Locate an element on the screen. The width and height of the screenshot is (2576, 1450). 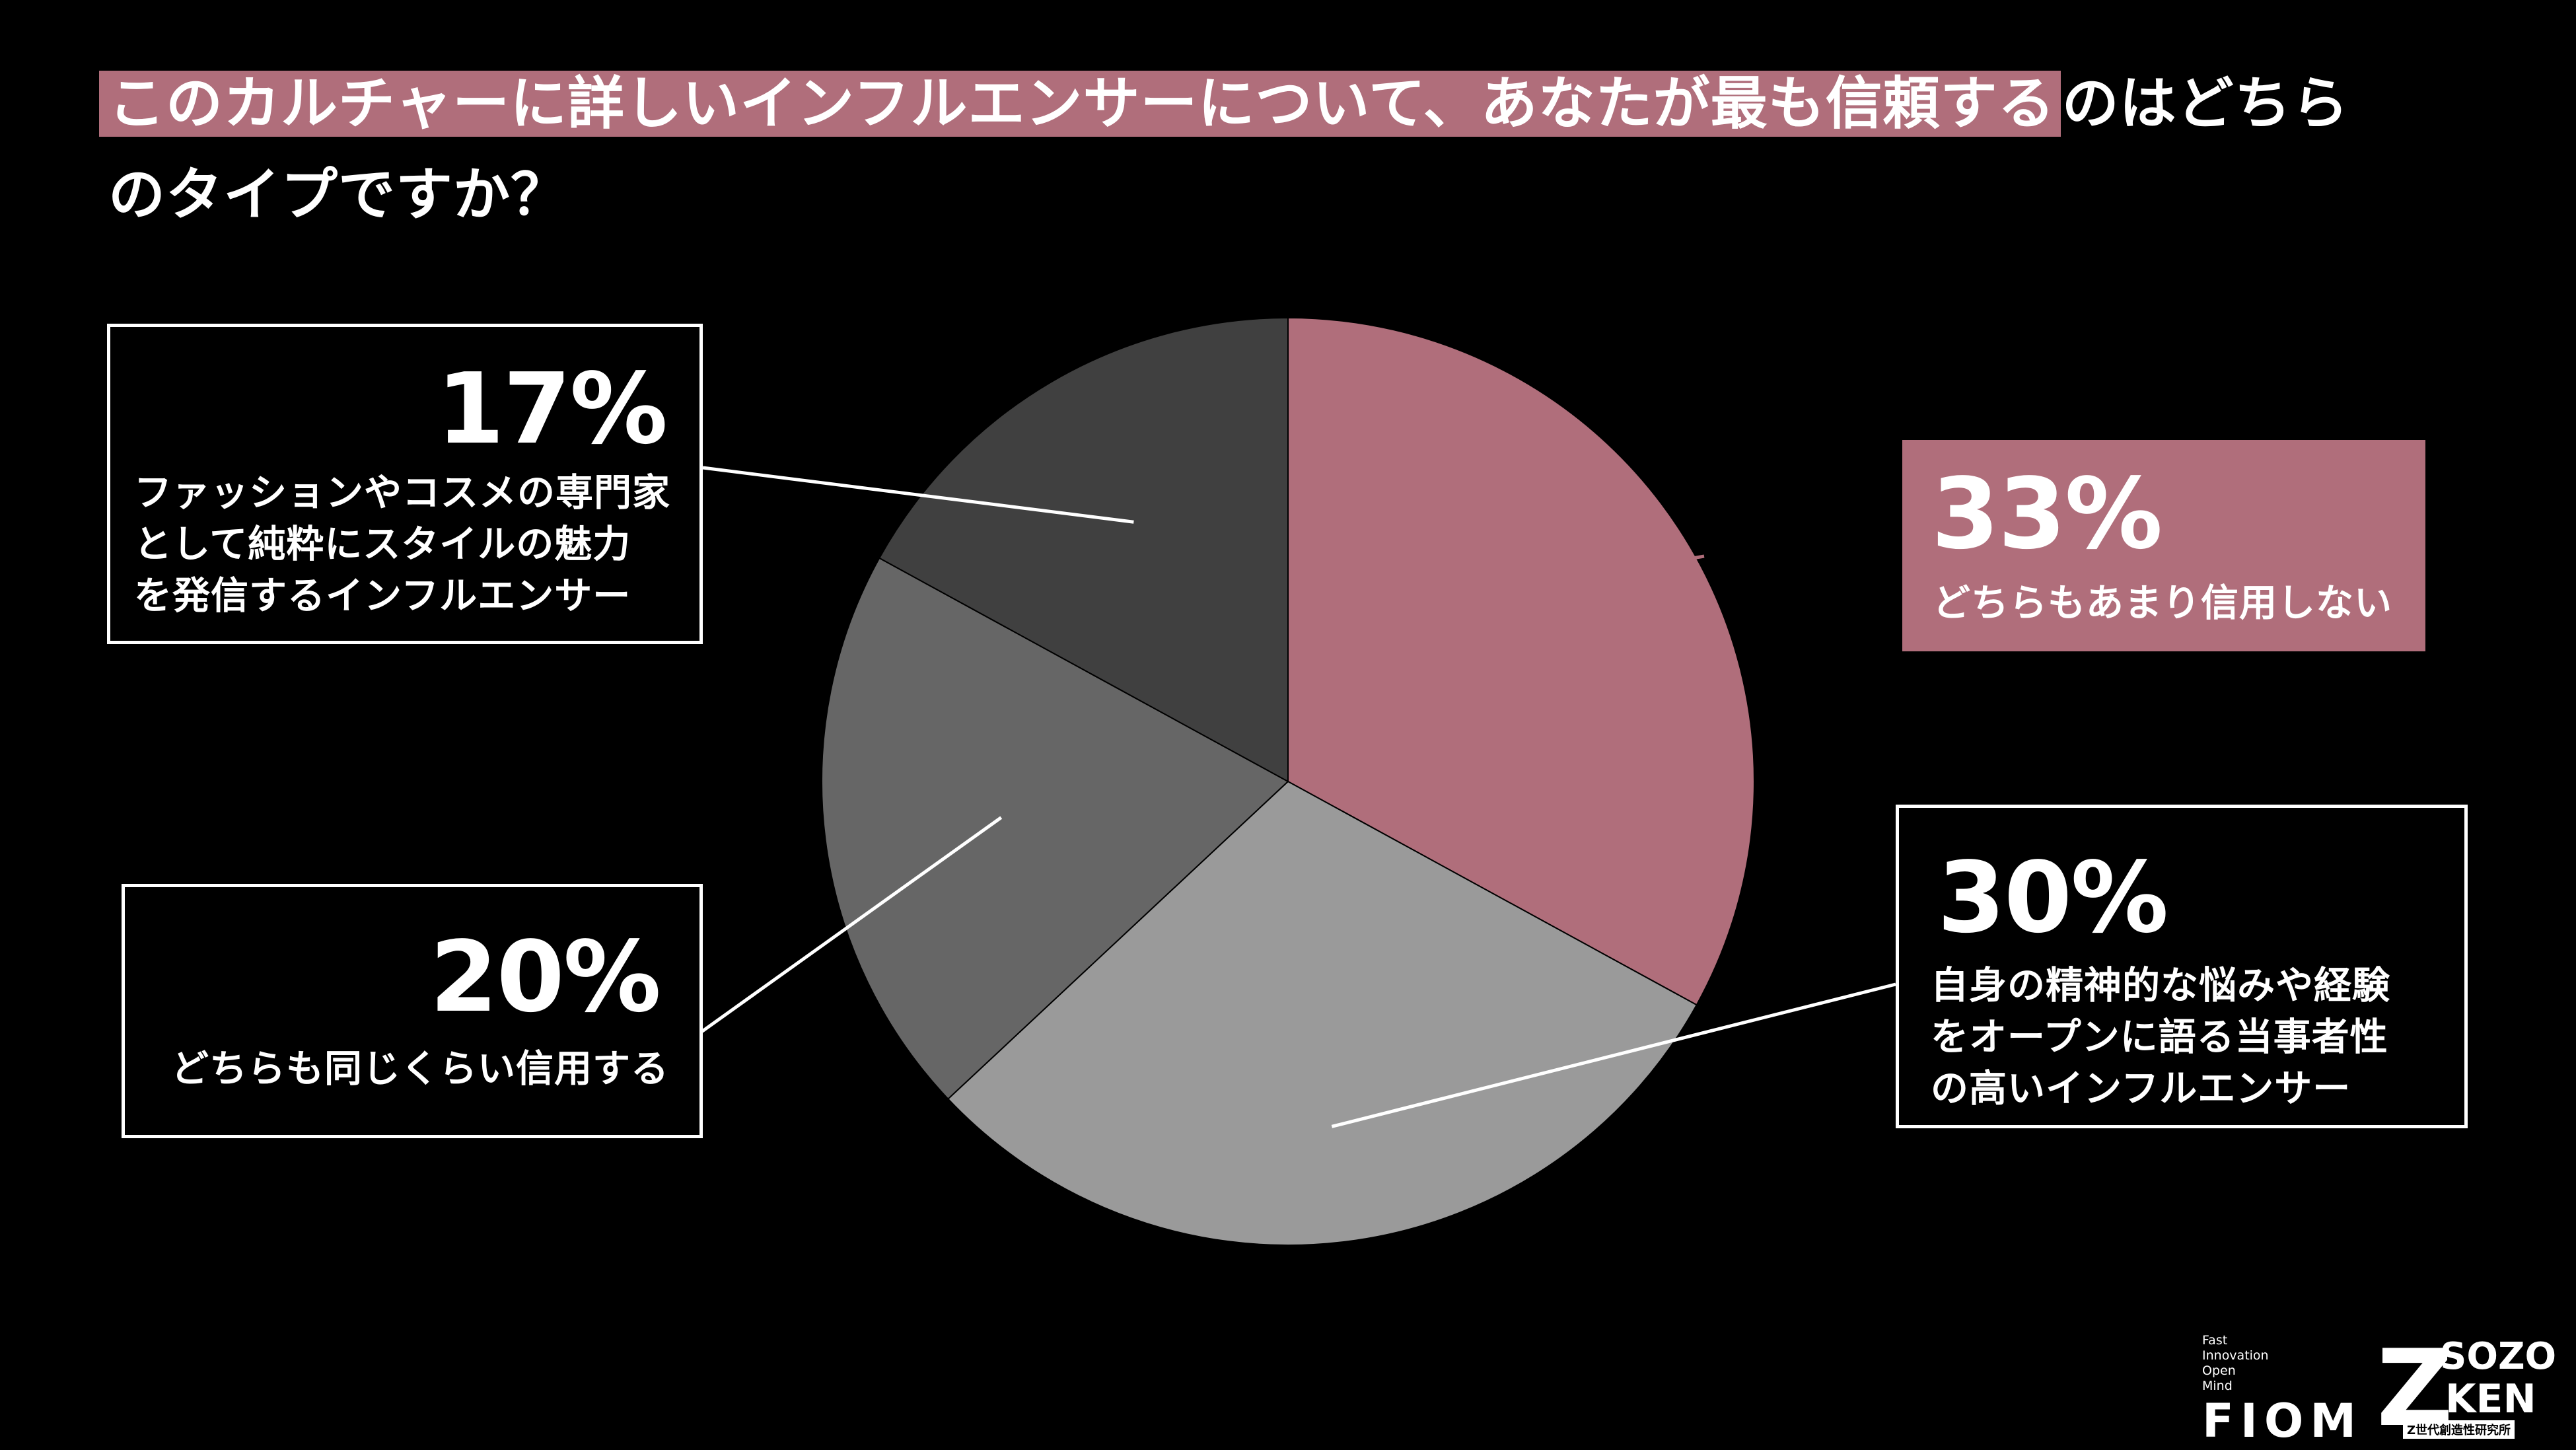
callout-17-line: ファッションやコスメの専門家 is located at coordinates (402, 493).